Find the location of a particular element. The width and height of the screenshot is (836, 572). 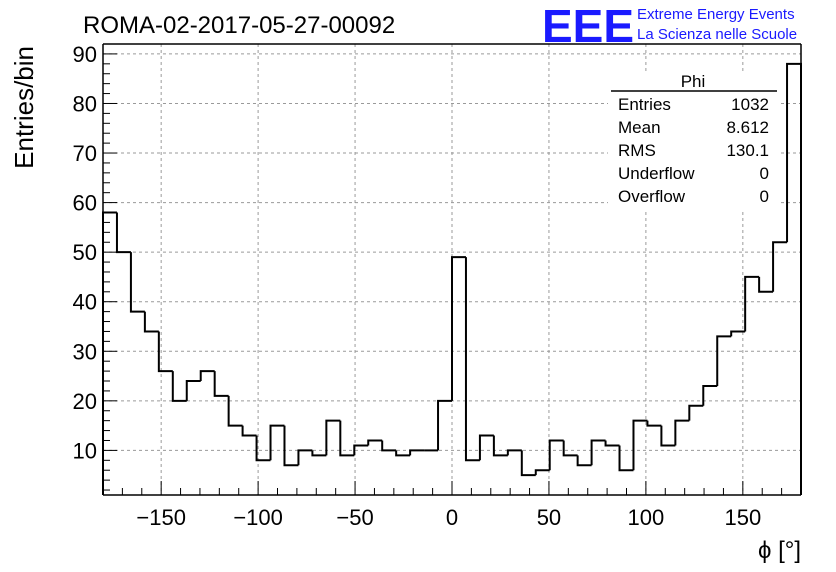

eee-logo-line1: Extreme Energy Events is located at coordinates (716, 14).